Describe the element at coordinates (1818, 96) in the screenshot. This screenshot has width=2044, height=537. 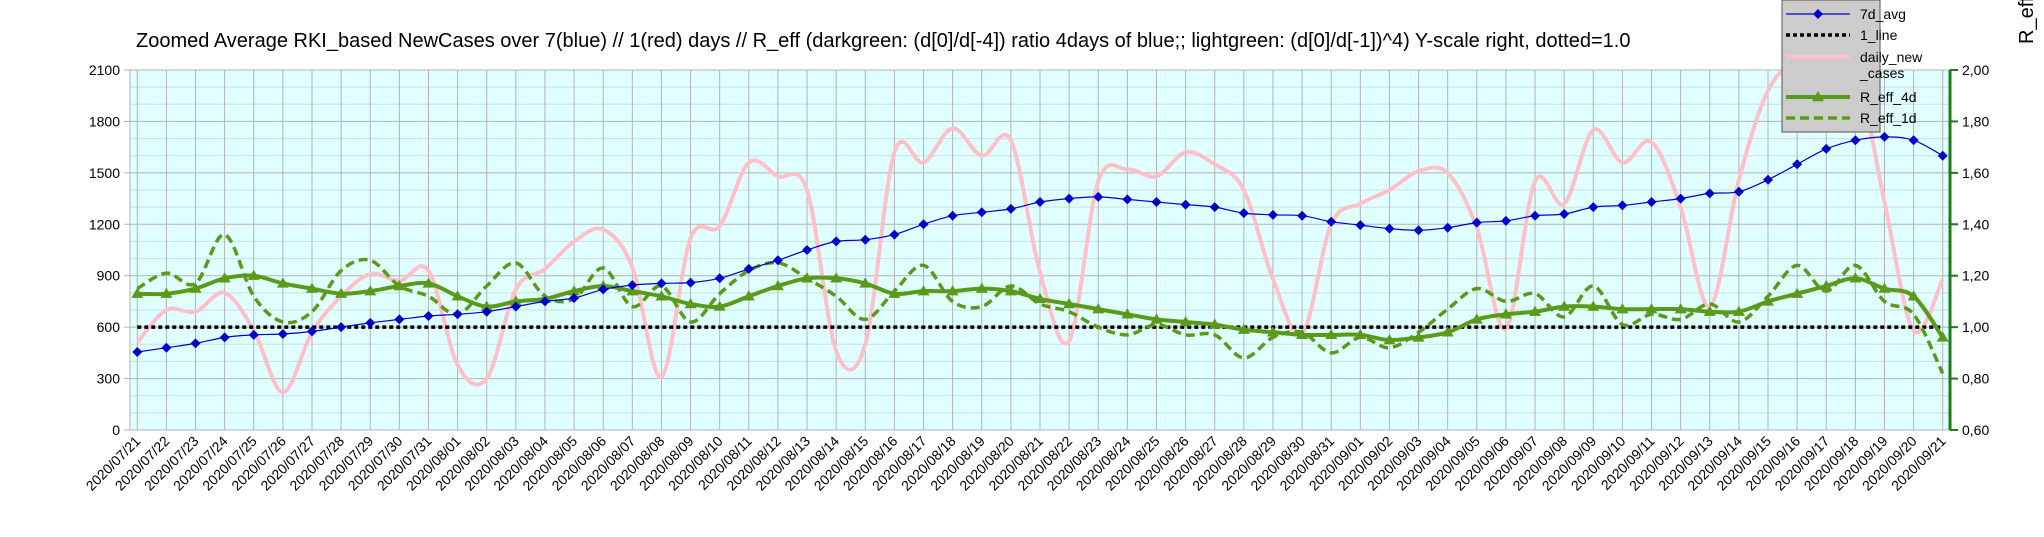
I see `legend-r-eff-4d-marker` at that location.